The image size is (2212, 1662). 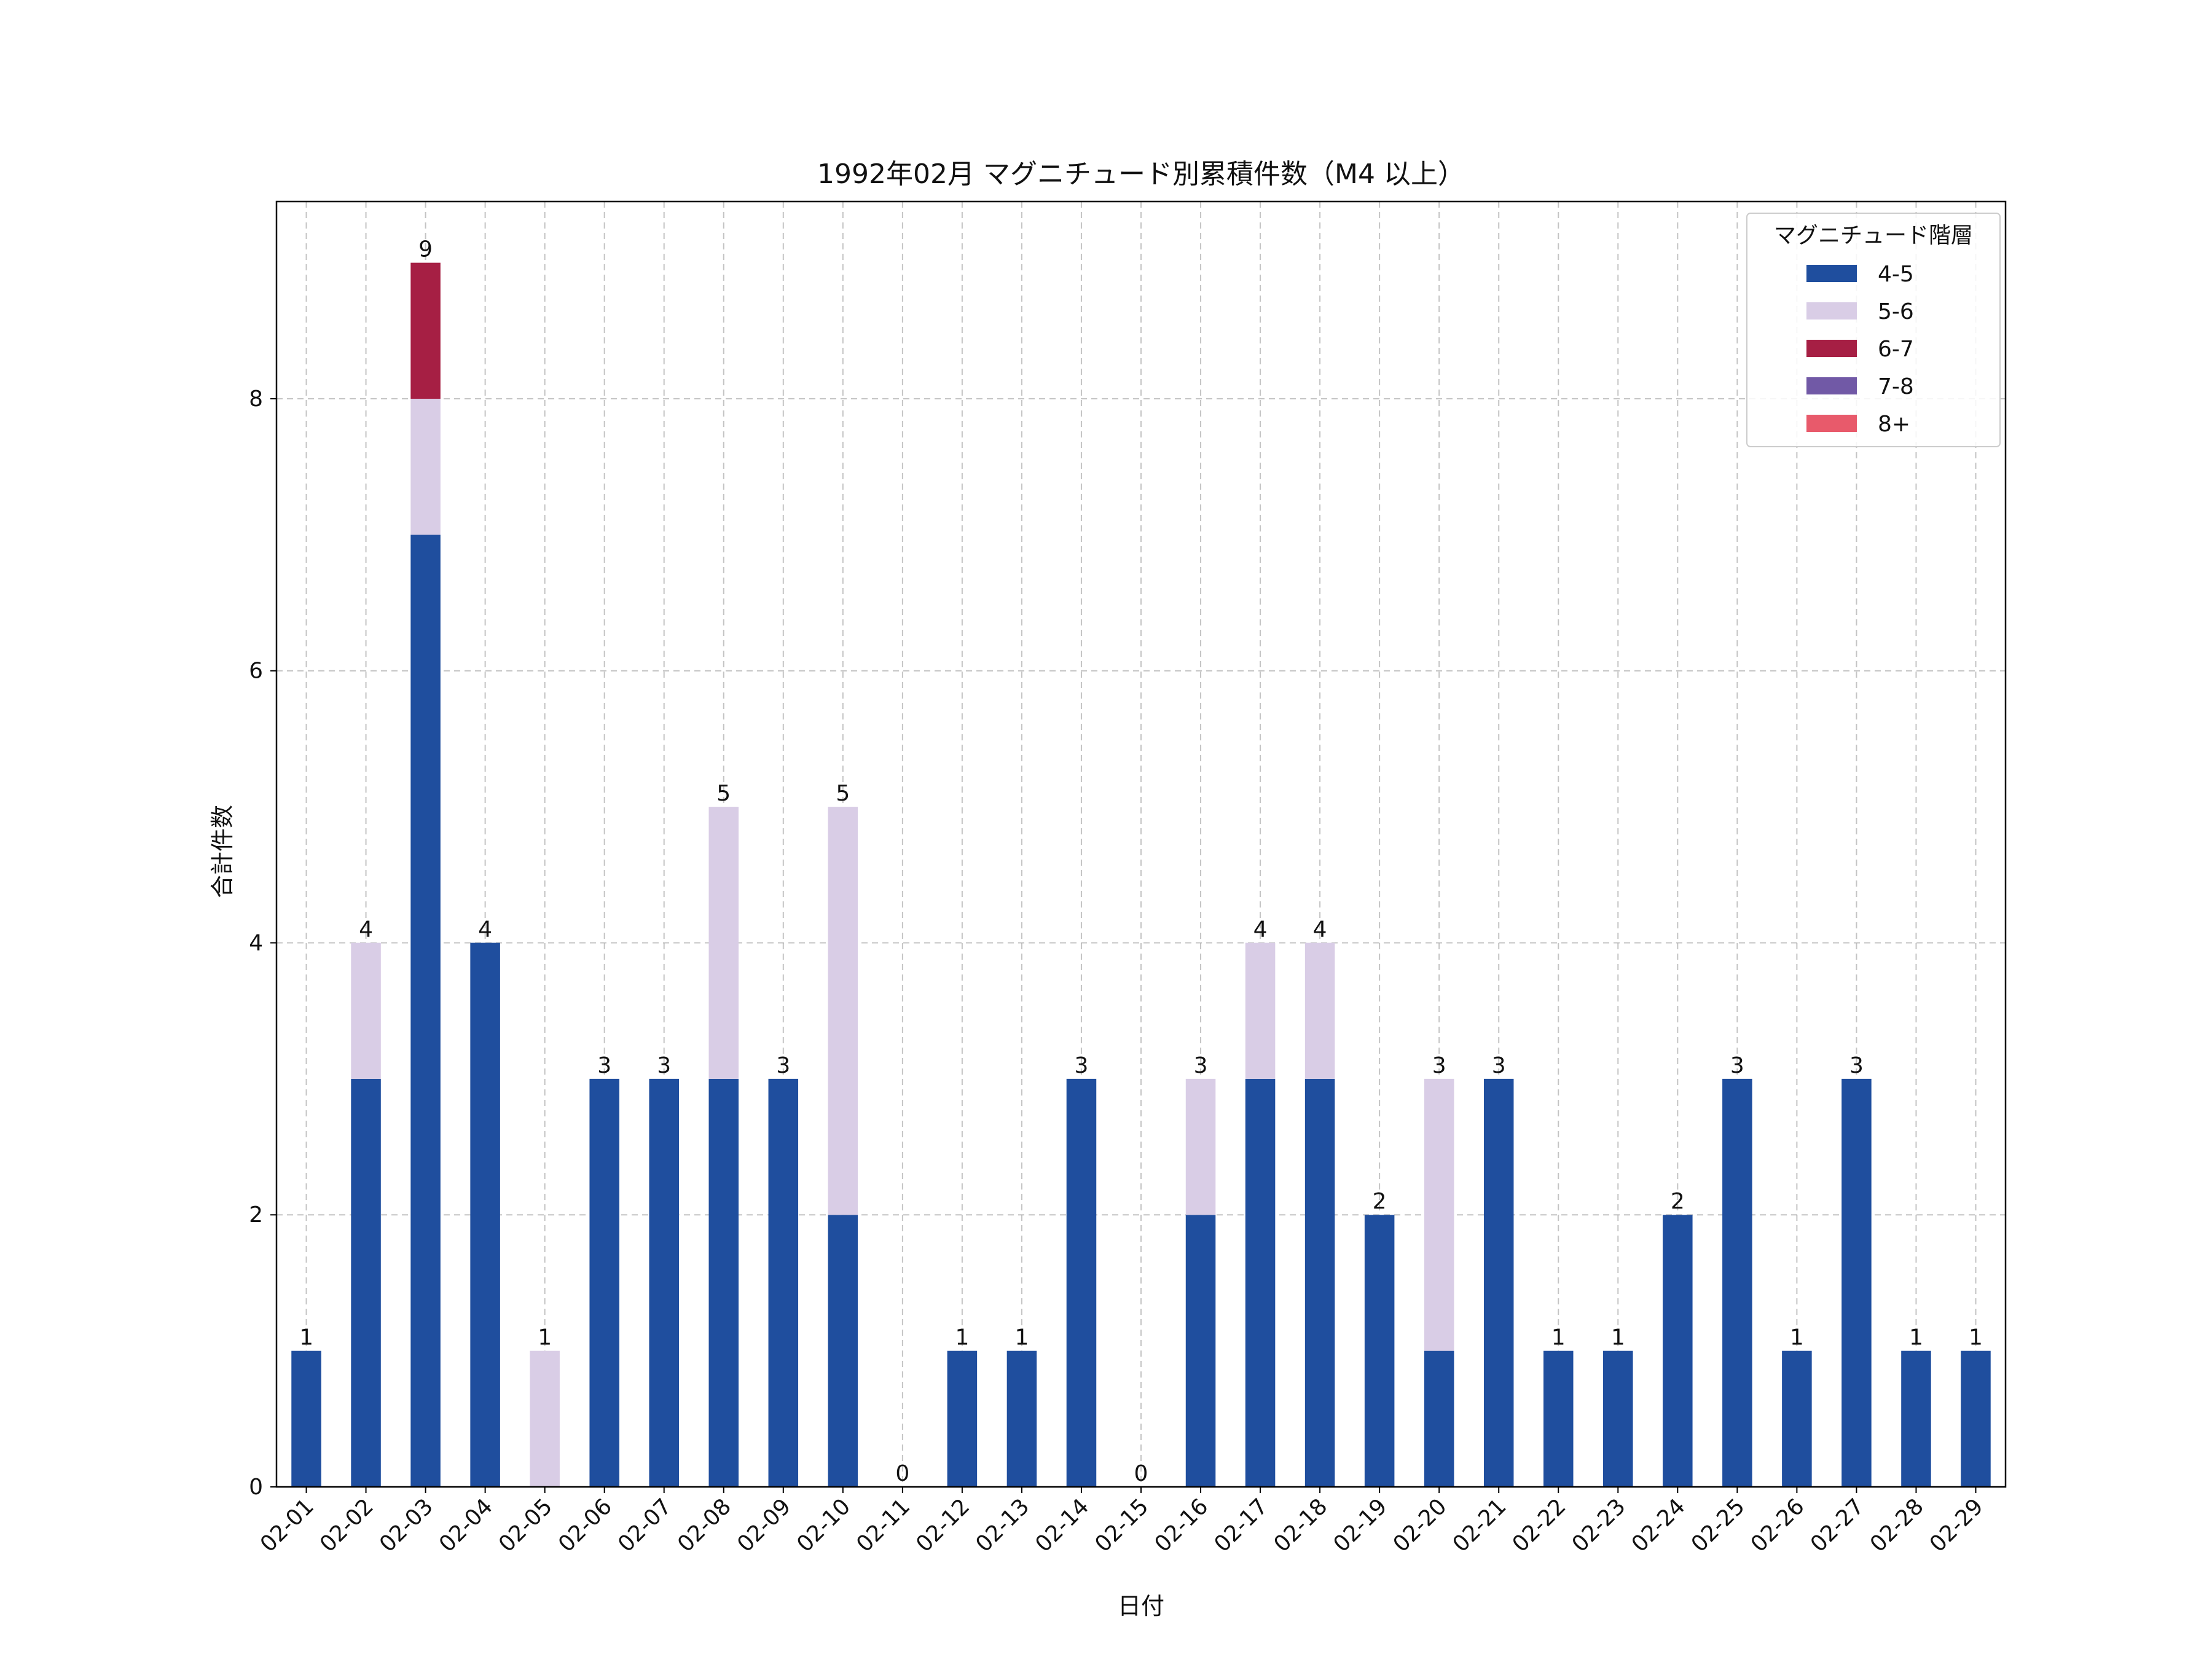 I want to click on chart-title: 1992年02月 マグニチュード別累積件数（M4 以上）, so click(x=1141, y=174).